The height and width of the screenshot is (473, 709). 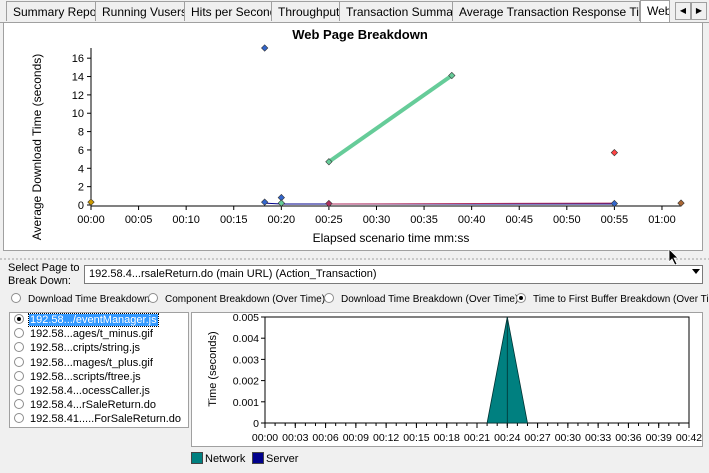 I want to click on x-tick-label: 01:00, so click(x=662, y=220).